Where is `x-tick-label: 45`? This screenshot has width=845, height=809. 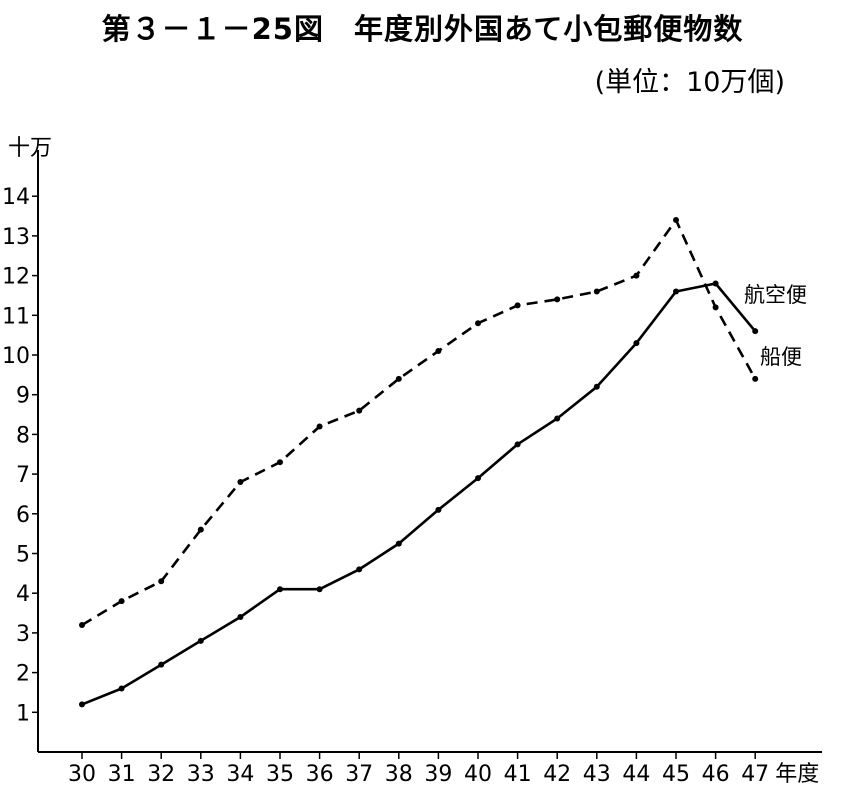
x-tick-label: 45 is located at coordinates (676, 774).